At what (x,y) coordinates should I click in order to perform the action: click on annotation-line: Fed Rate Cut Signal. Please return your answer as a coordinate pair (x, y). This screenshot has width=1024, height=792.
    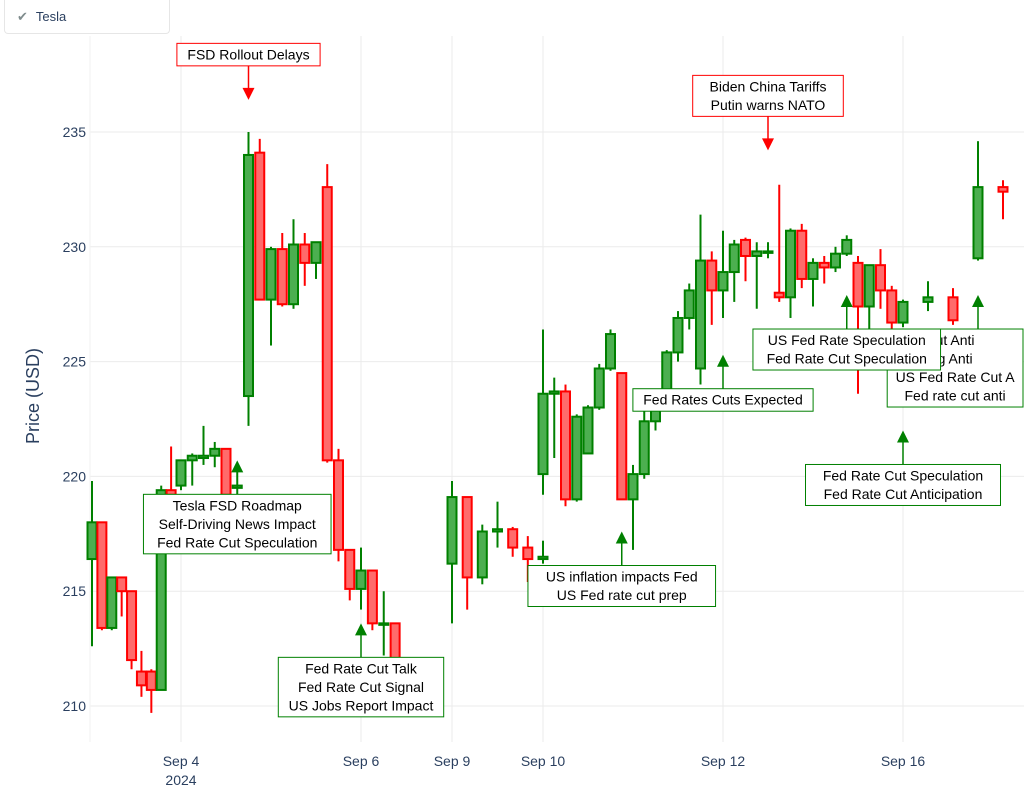
    Looking at the image, I should click on (361, 687).